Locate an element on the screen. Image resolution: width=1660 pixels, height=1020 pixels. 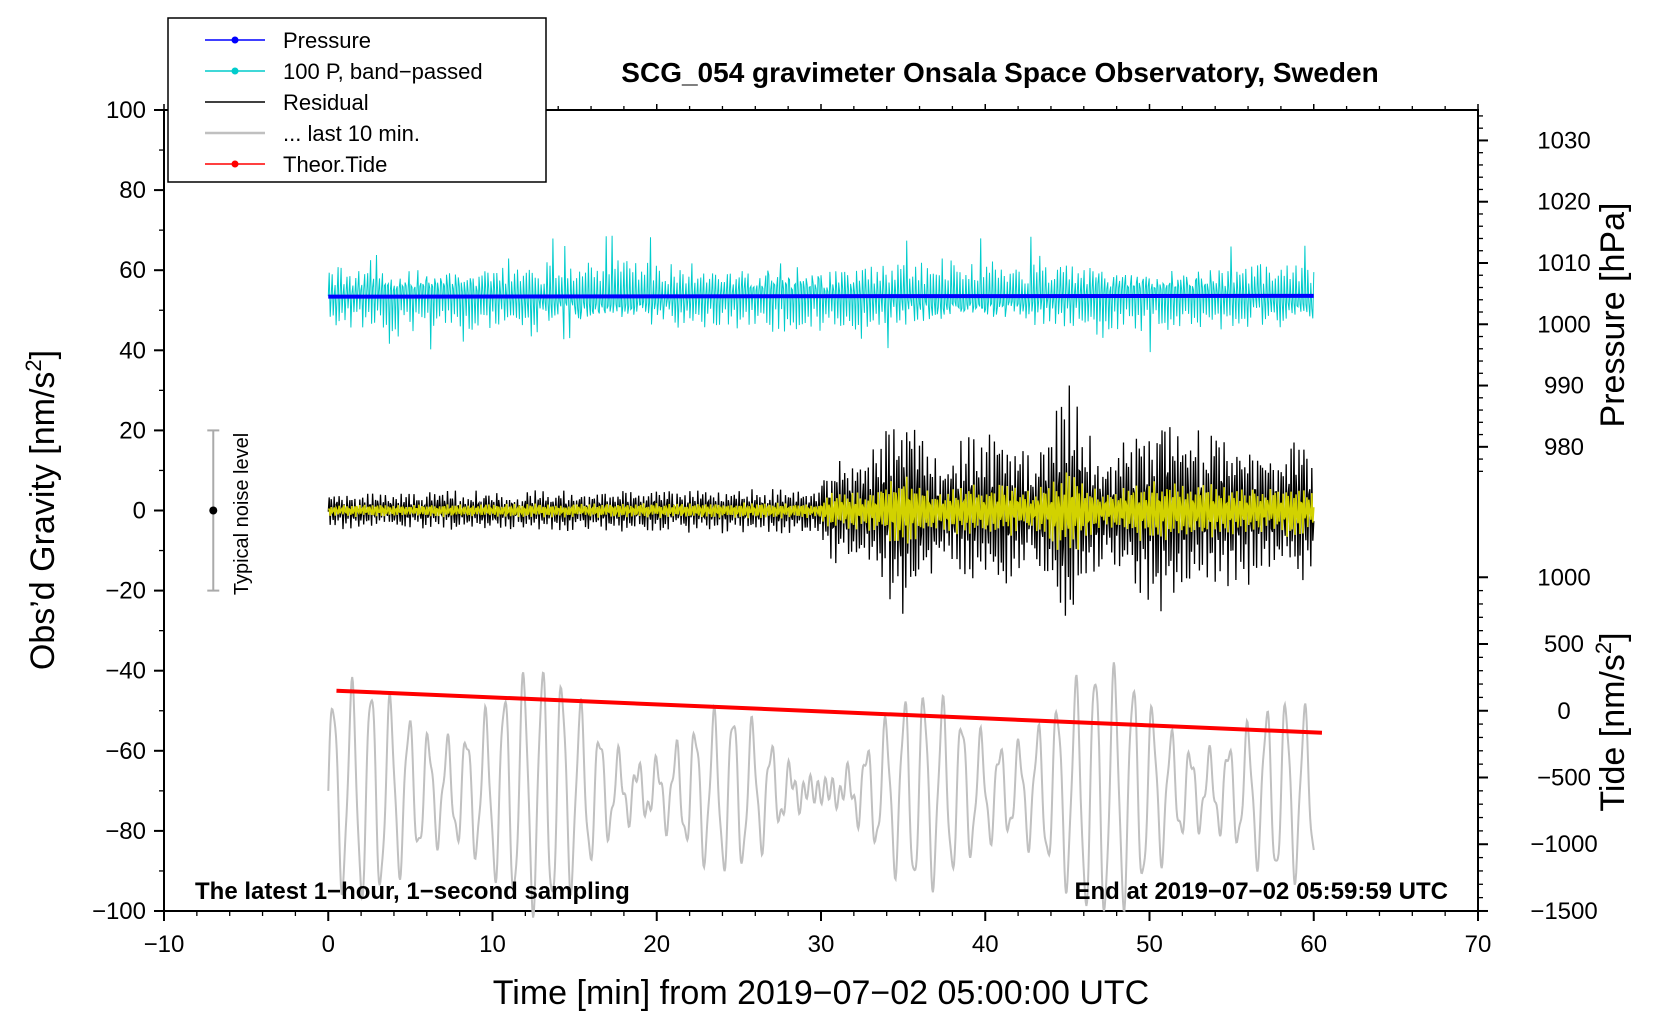
tide-tick-label: −1500 is located at coordinates (1563, 911).